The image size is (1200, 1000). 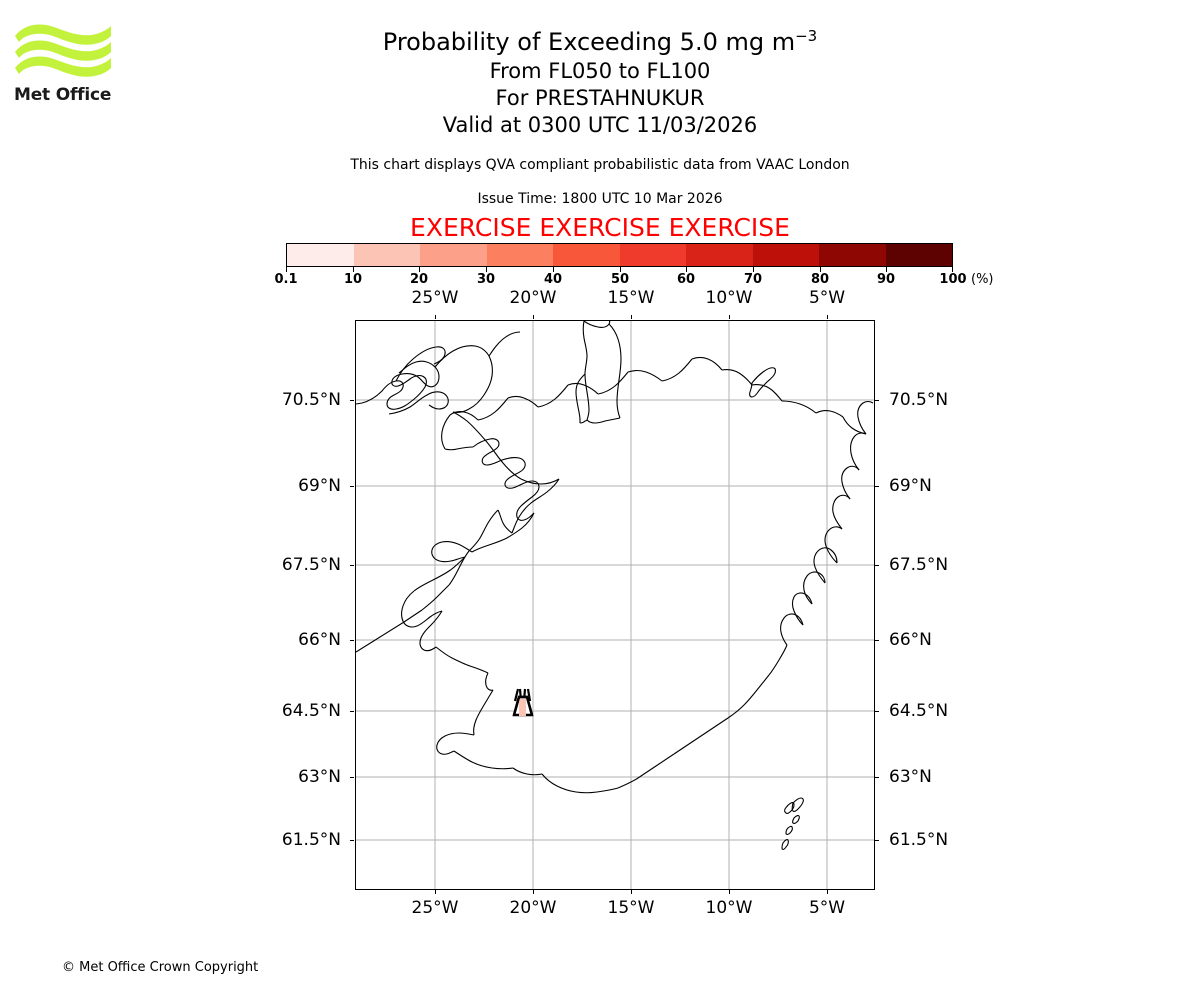 I want to click on coastline-greenland, so click(x=458, y=492).